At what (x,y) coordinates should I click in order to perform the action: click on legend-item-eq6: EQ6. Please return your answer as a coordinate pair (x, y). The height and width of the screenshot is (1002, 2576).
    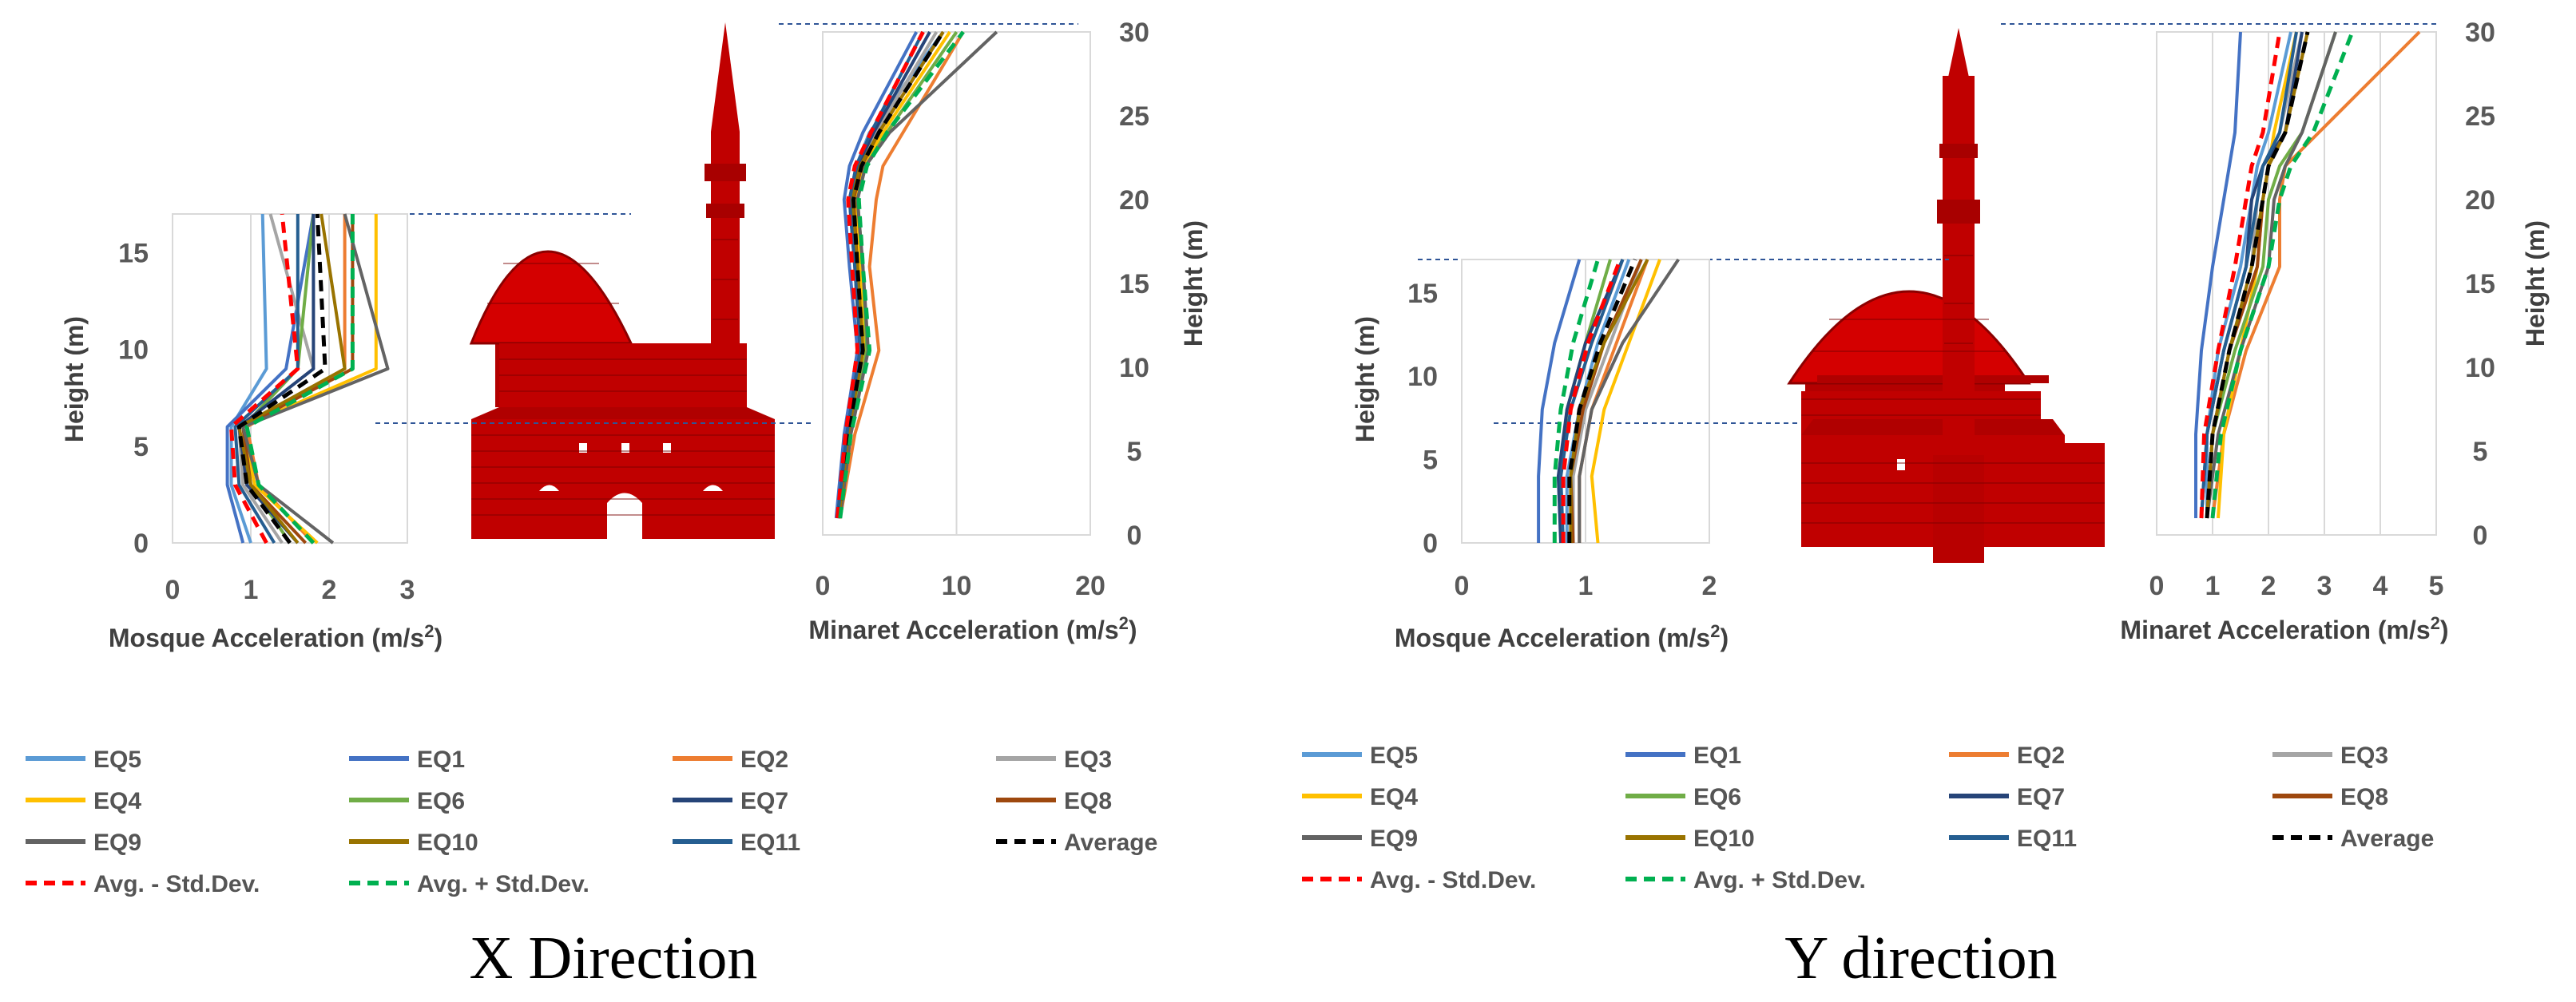
    Looking at the image, I should click on (407, 801).